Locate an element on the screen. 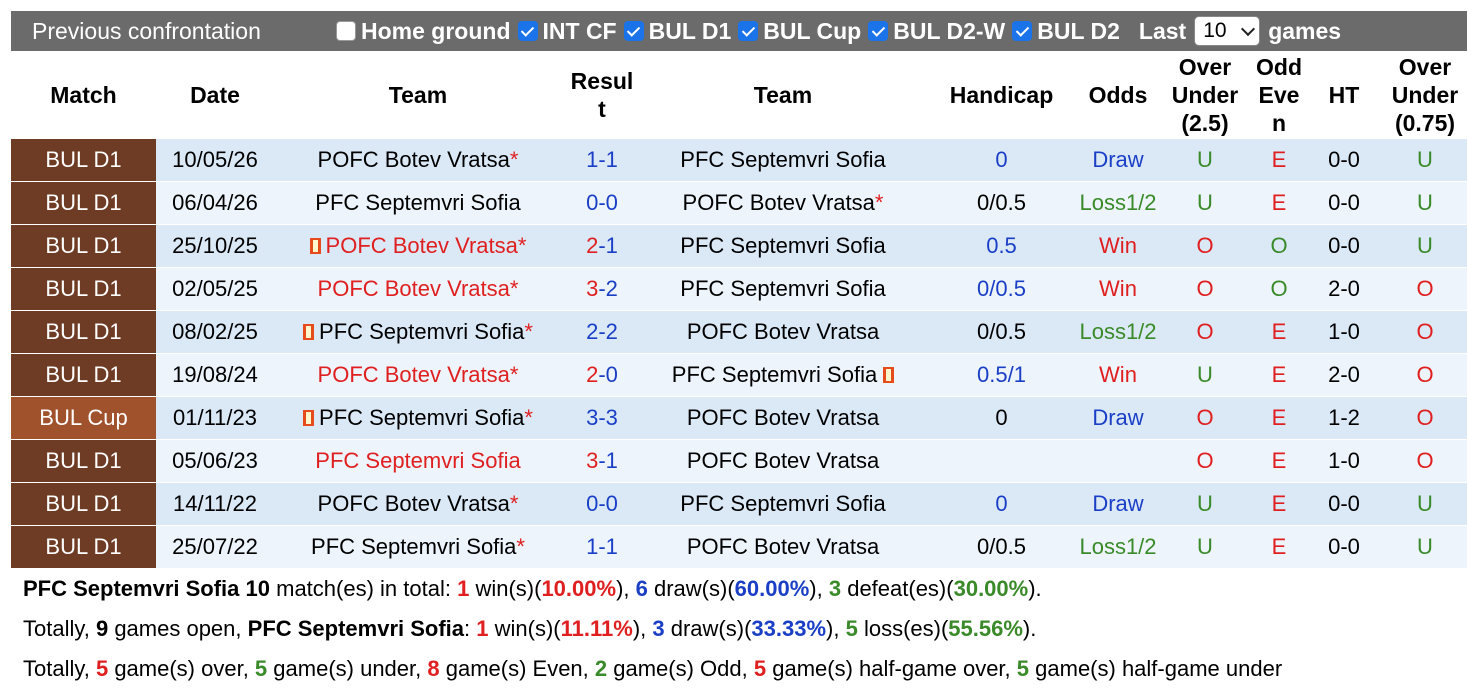 The image size is (1468, 694). league-cell: BUL Cup is located at coordinates (83, 418).